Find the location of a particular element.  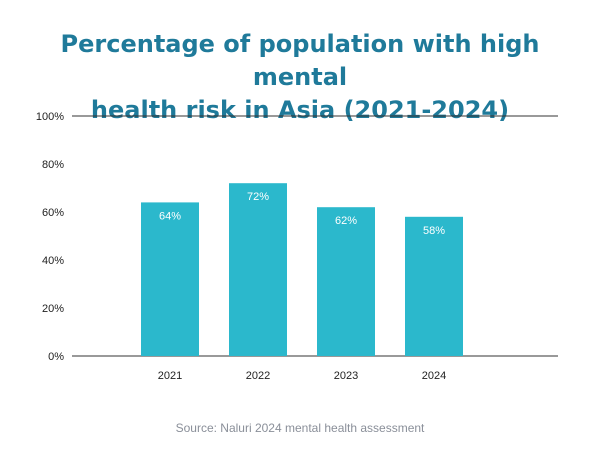

y-tick-label: 40% is located at coordinates (53, 261).